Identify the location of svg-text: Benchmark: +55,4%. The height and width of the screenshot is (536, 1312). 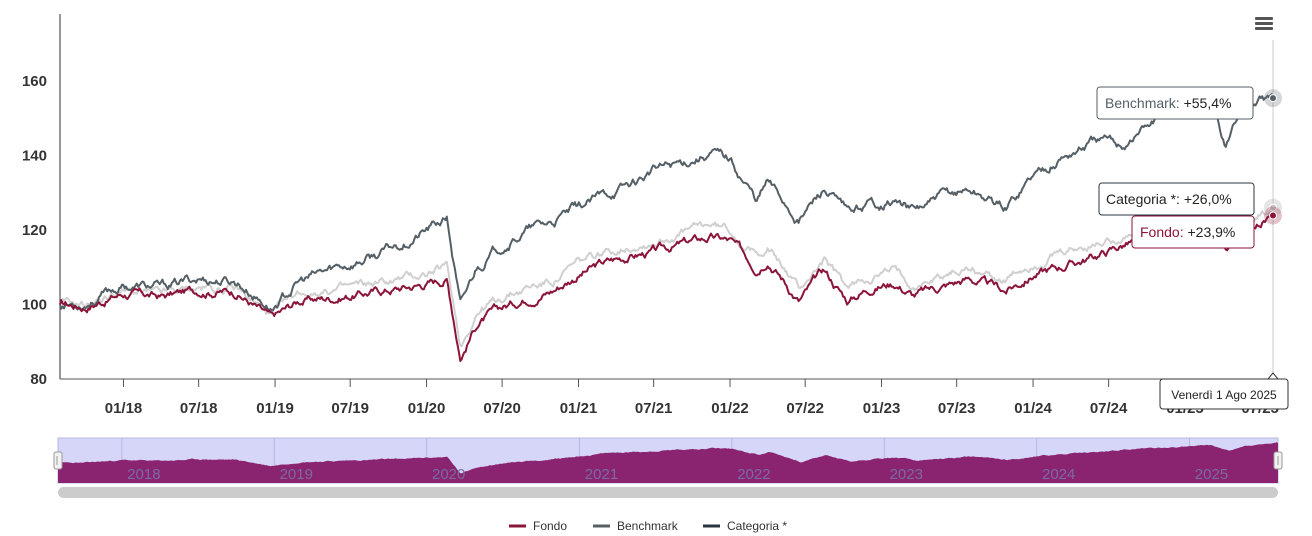
(1168, 103).